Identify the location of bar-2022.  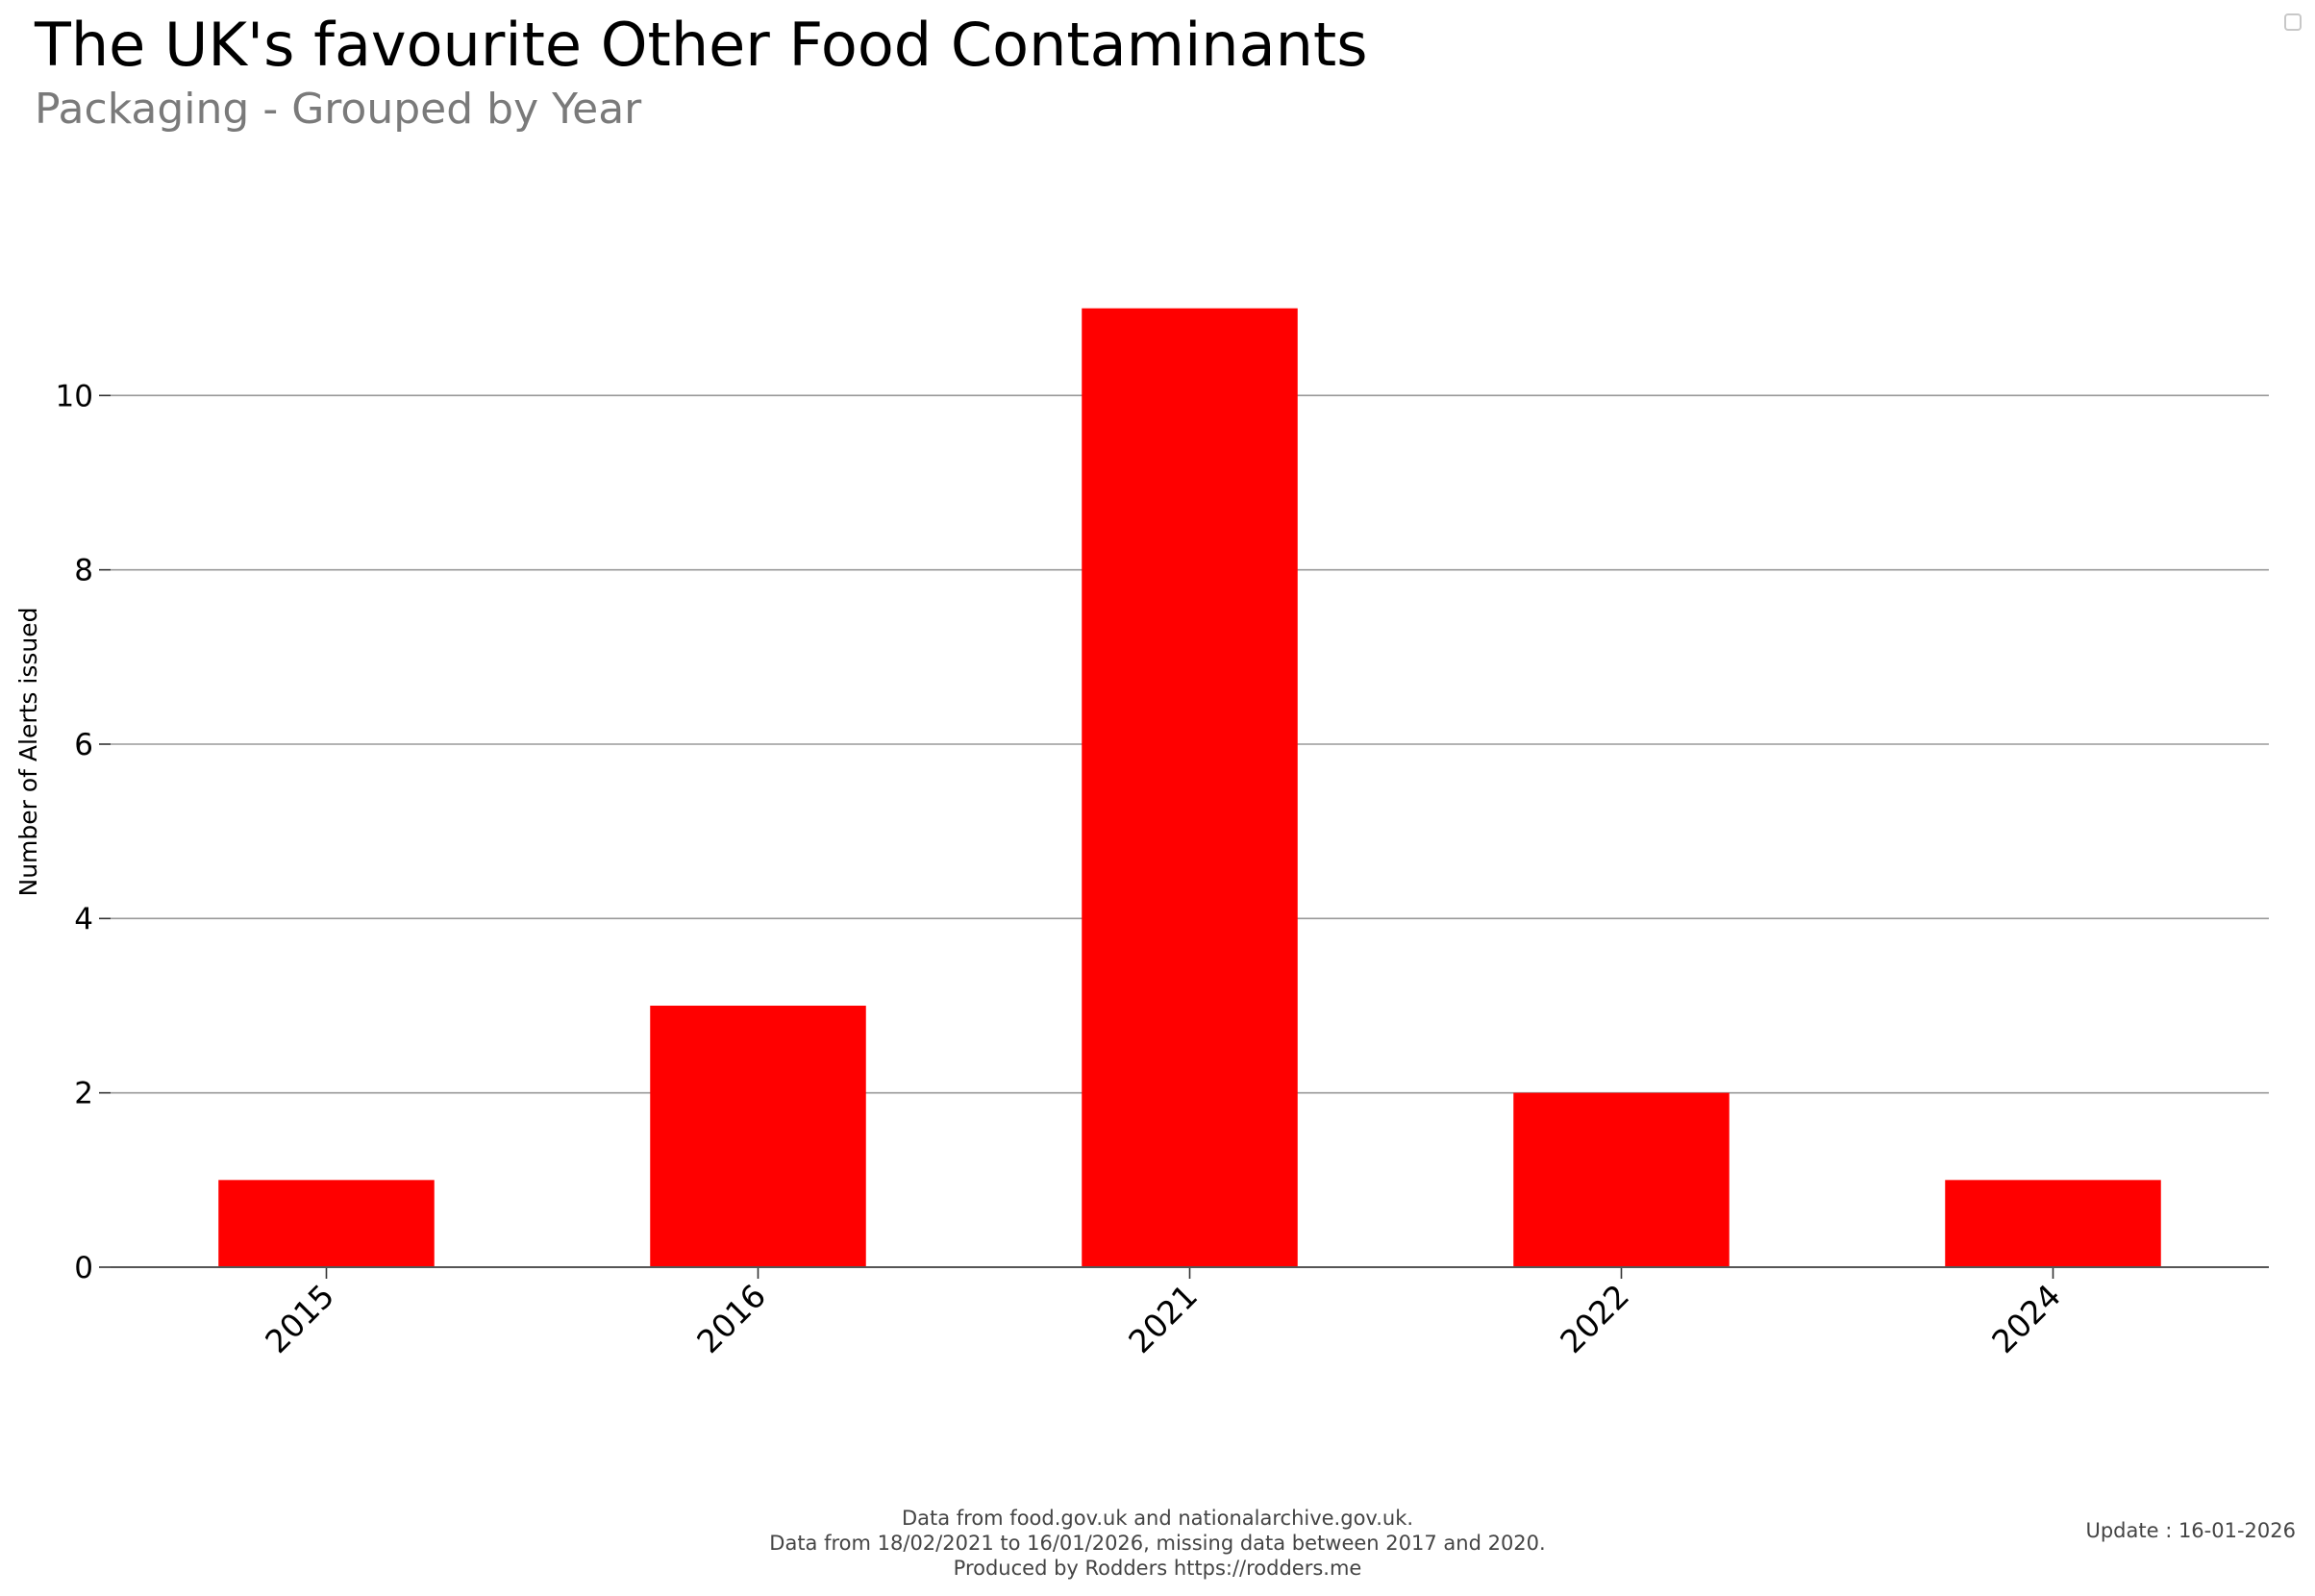
(1621, 1179).